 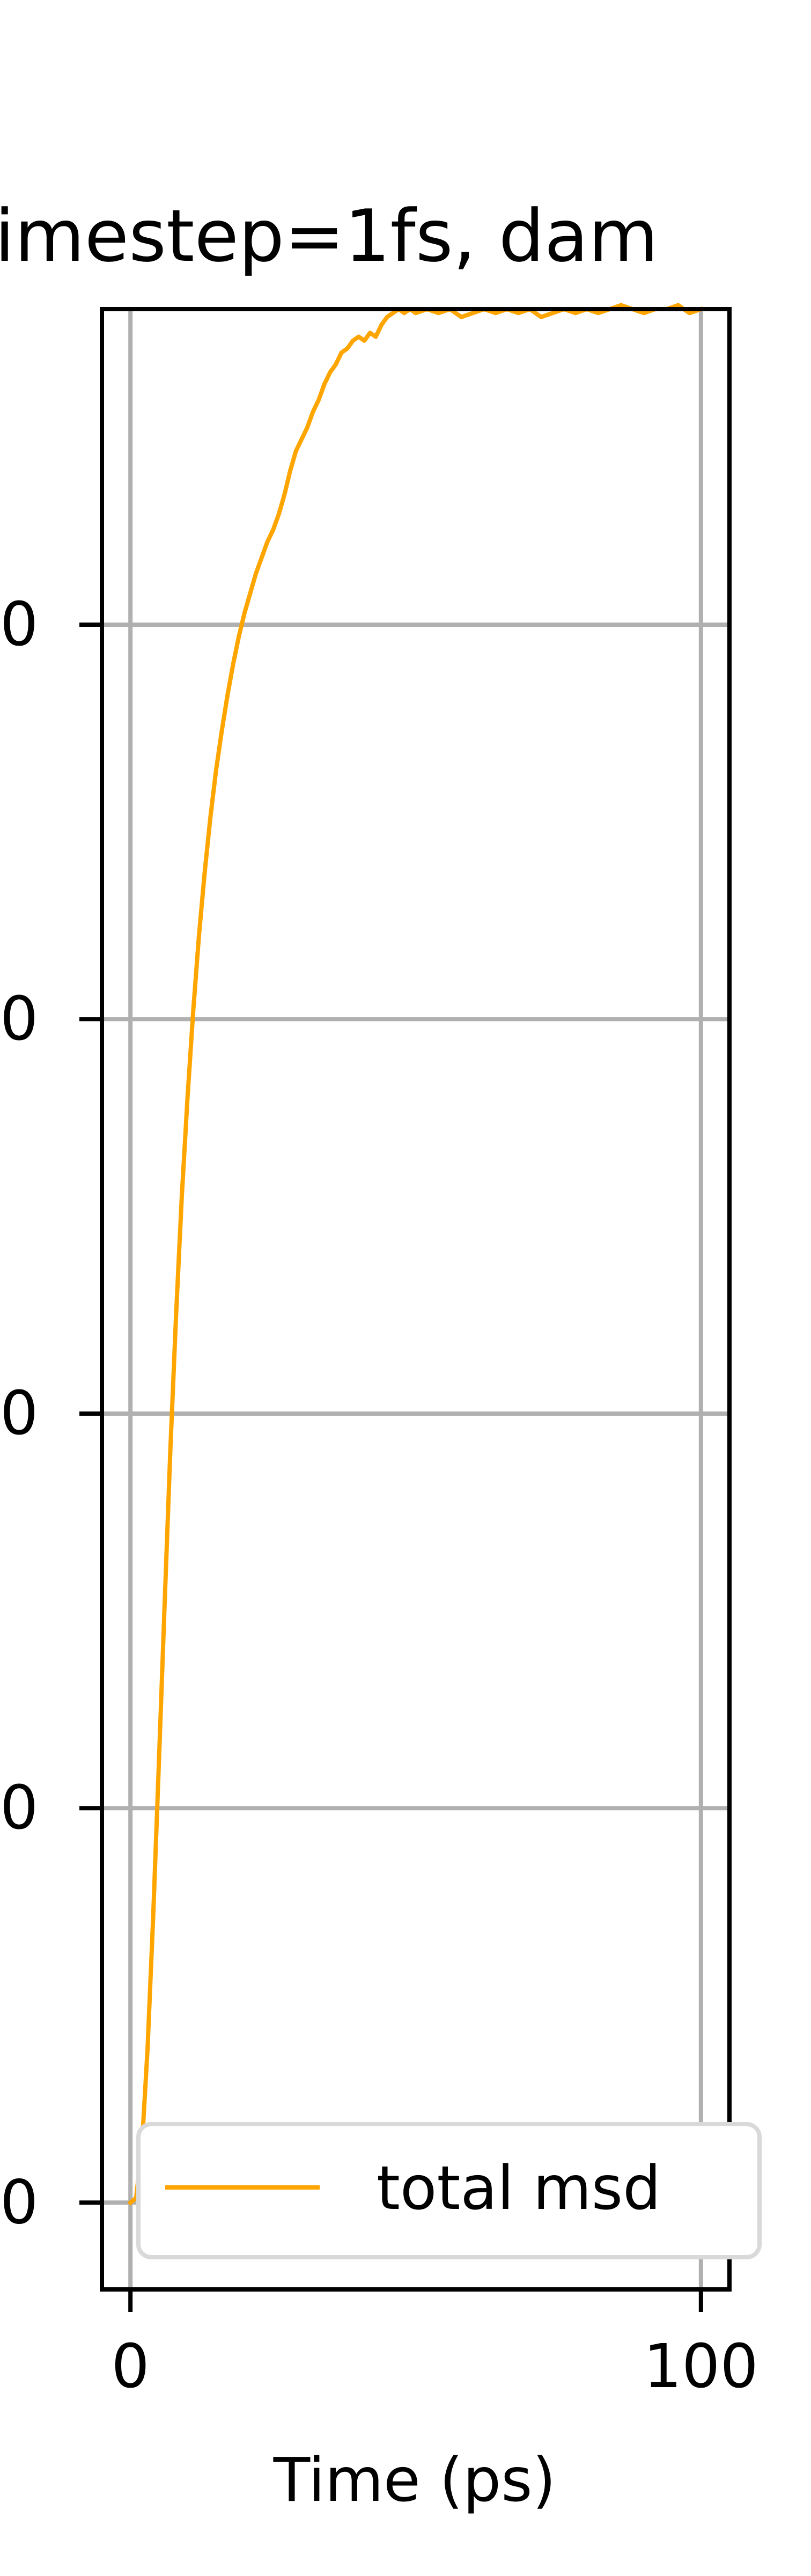 I want to click on y-tick-label-3: 0, so click(x=19, y=1019).